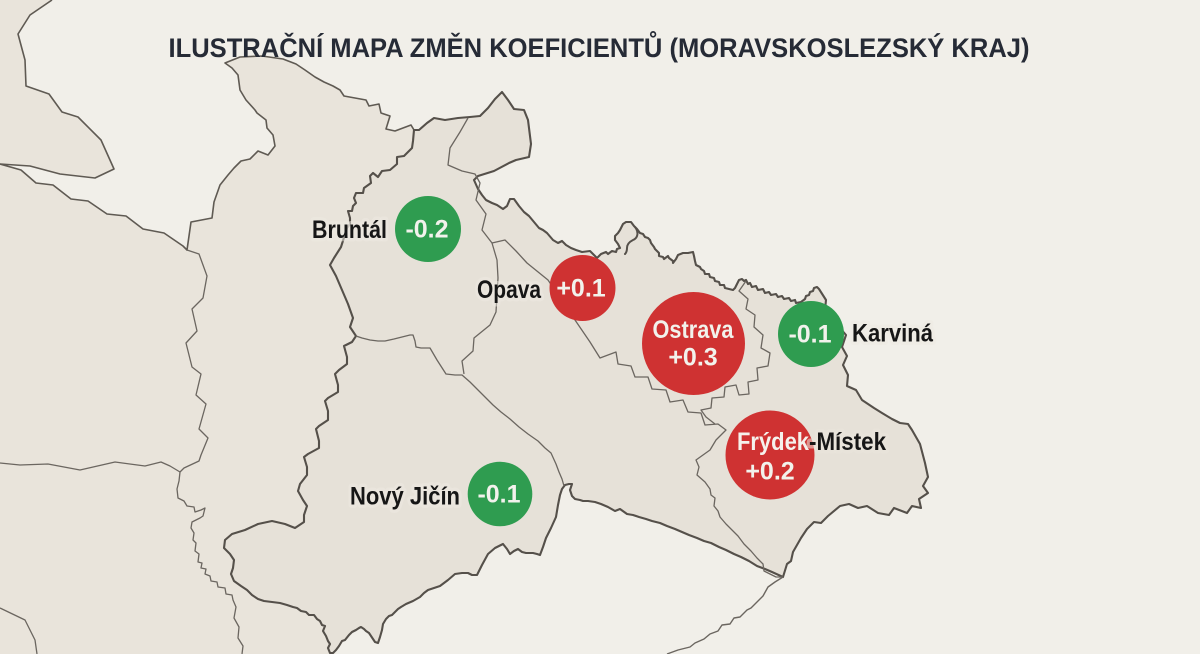  What do you see at coordinates (509, 290) in the screenshot?
I see `svg-text: Opava` at bounding box center [509, 290].